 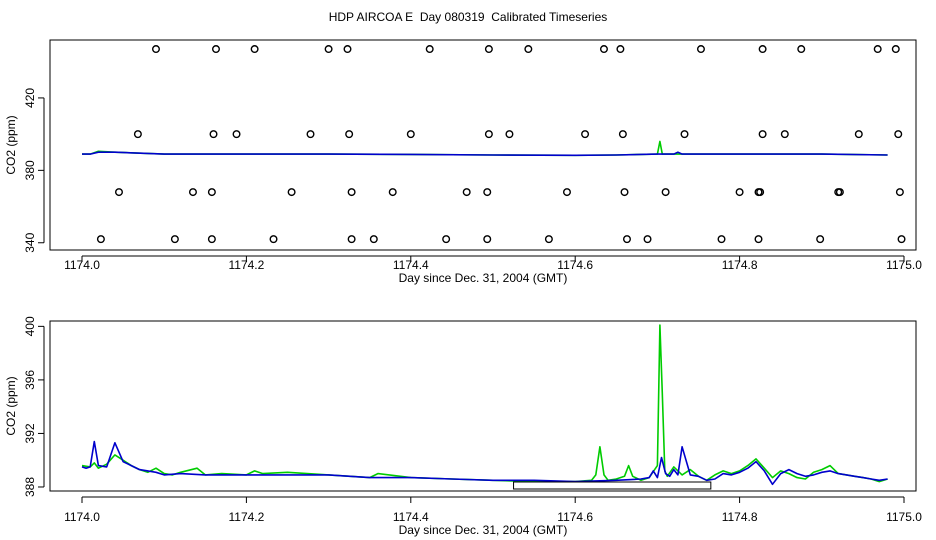 What do you see at coordinates (30, 487) in the screenshot?
I see `y-tick-label: 388` at bounding box center [30, 487].